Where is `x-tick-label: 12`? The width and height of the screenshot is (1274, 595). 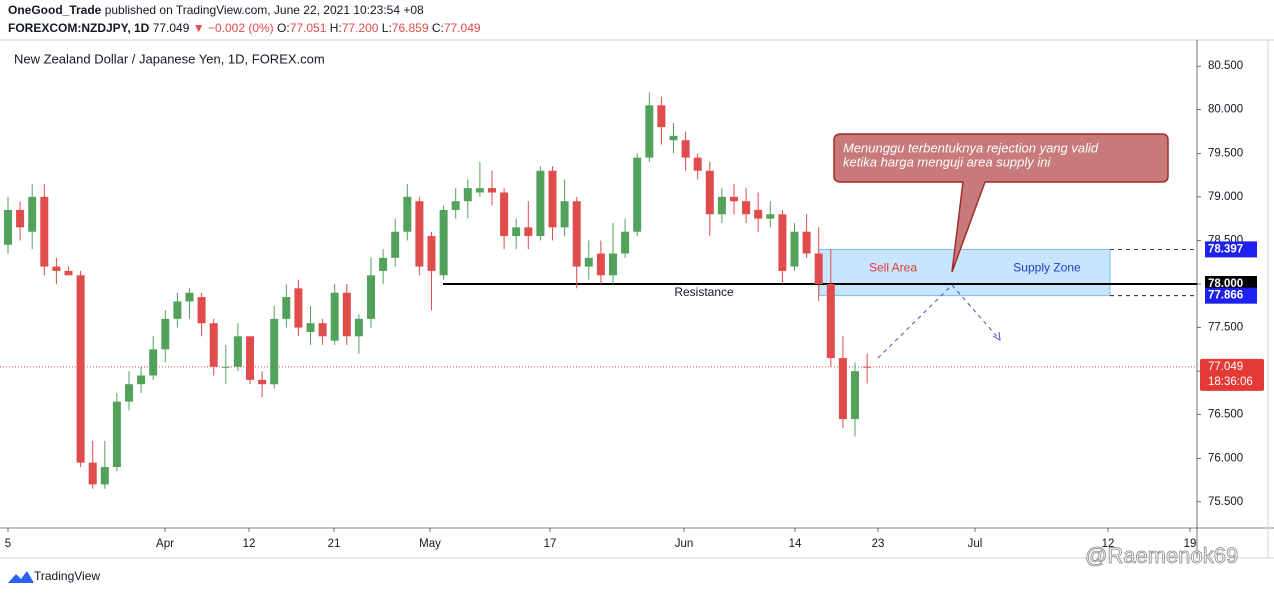 x-tick-label: 12 is located at coordinates (1108, 544).